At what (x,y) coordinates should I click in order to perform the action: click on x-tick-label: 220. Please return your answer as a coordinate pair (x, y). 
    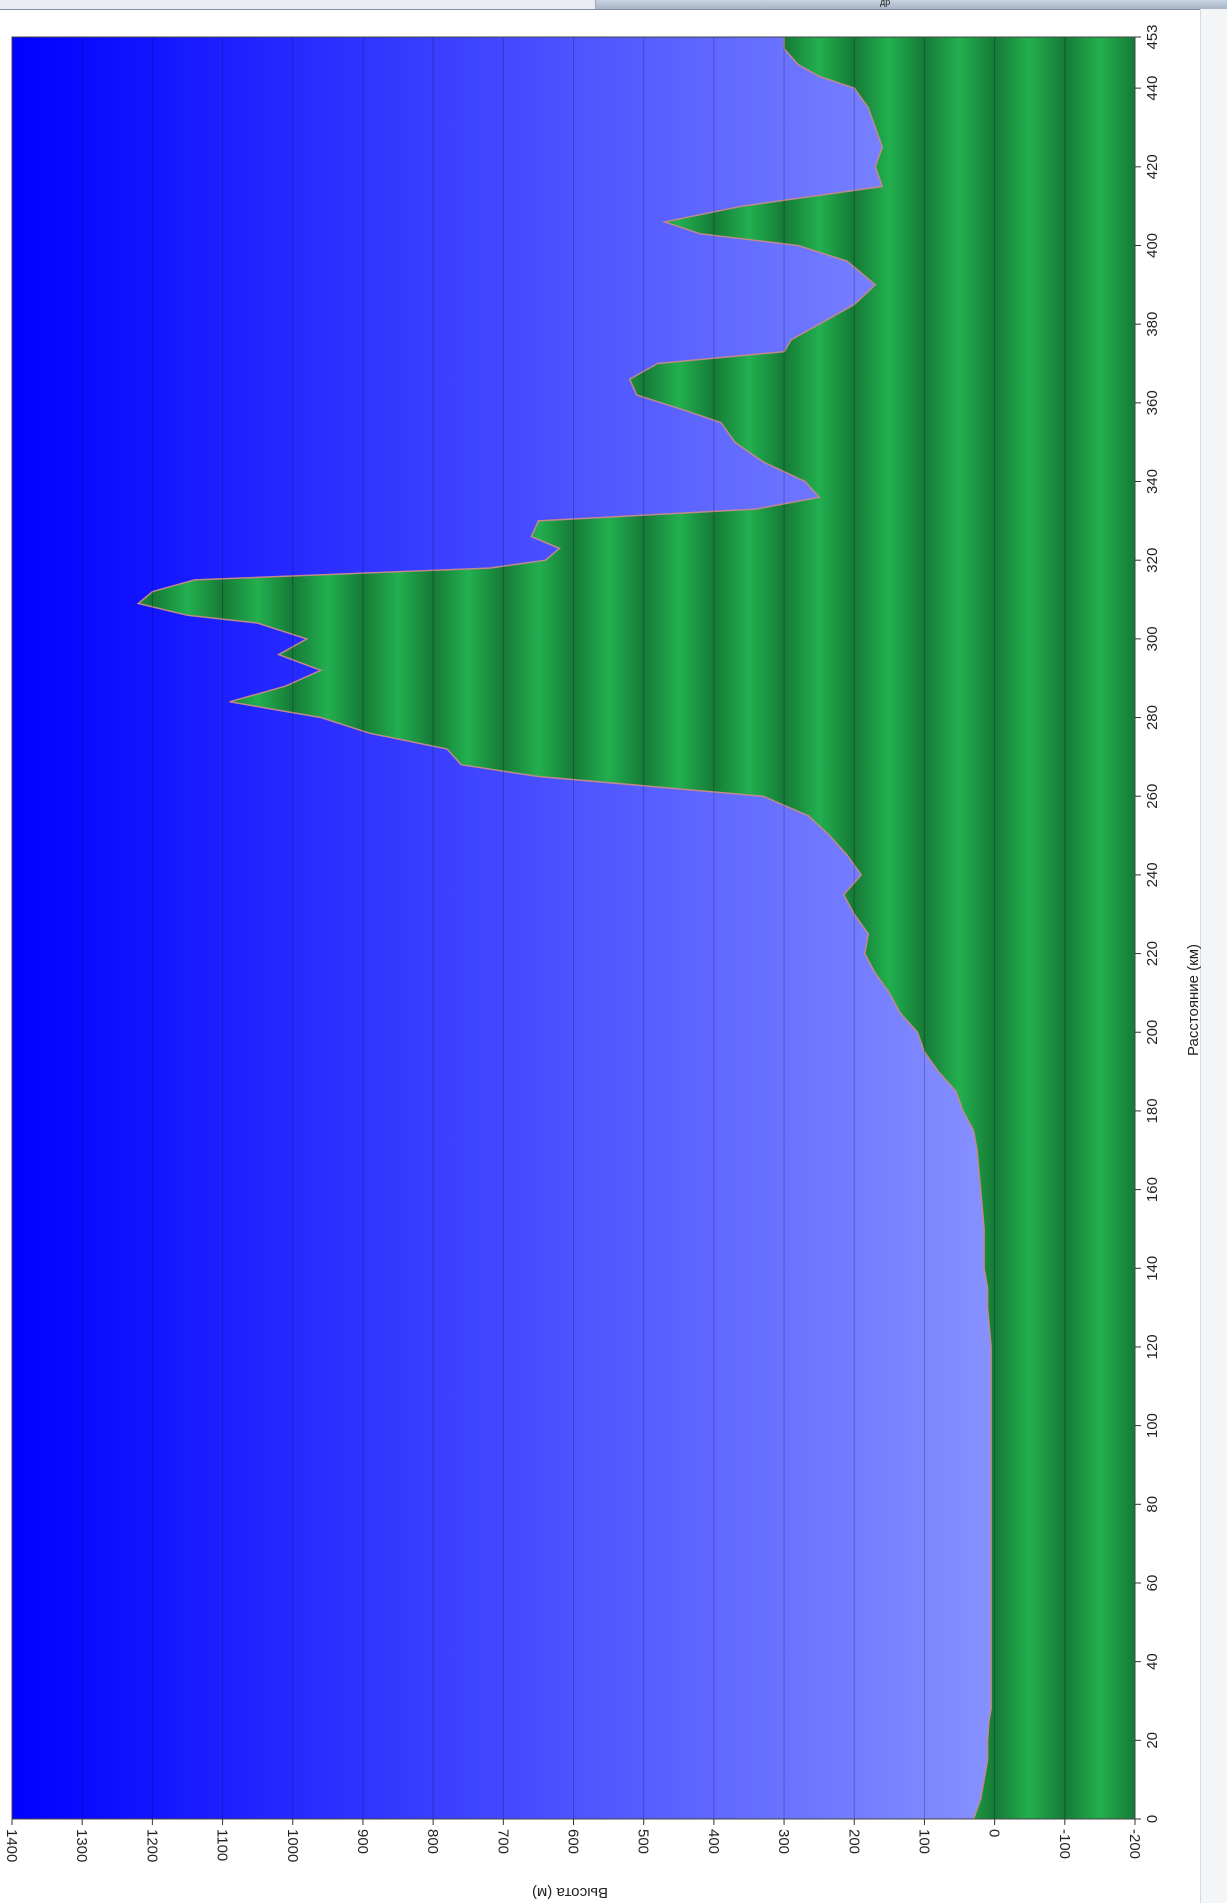
    Looking at the image, I should click on (1152, 953).